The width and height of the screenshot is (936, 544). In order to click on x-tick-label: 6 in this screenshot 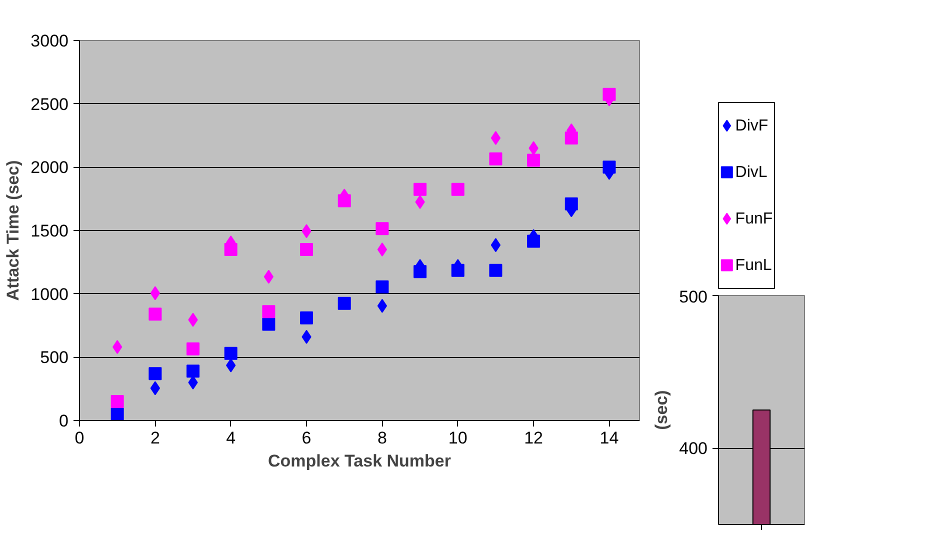, I will do `click(307, 438)`.